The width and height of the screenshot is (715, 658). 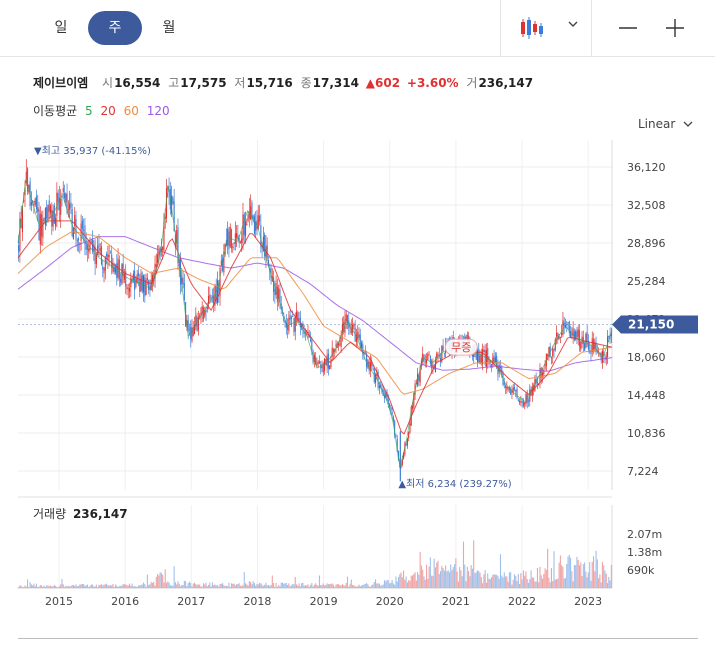 What do you see at coordinates (257, 601) in the screenshot?
I see `x-tick-label: 2018` at bounding box center [257, 601].